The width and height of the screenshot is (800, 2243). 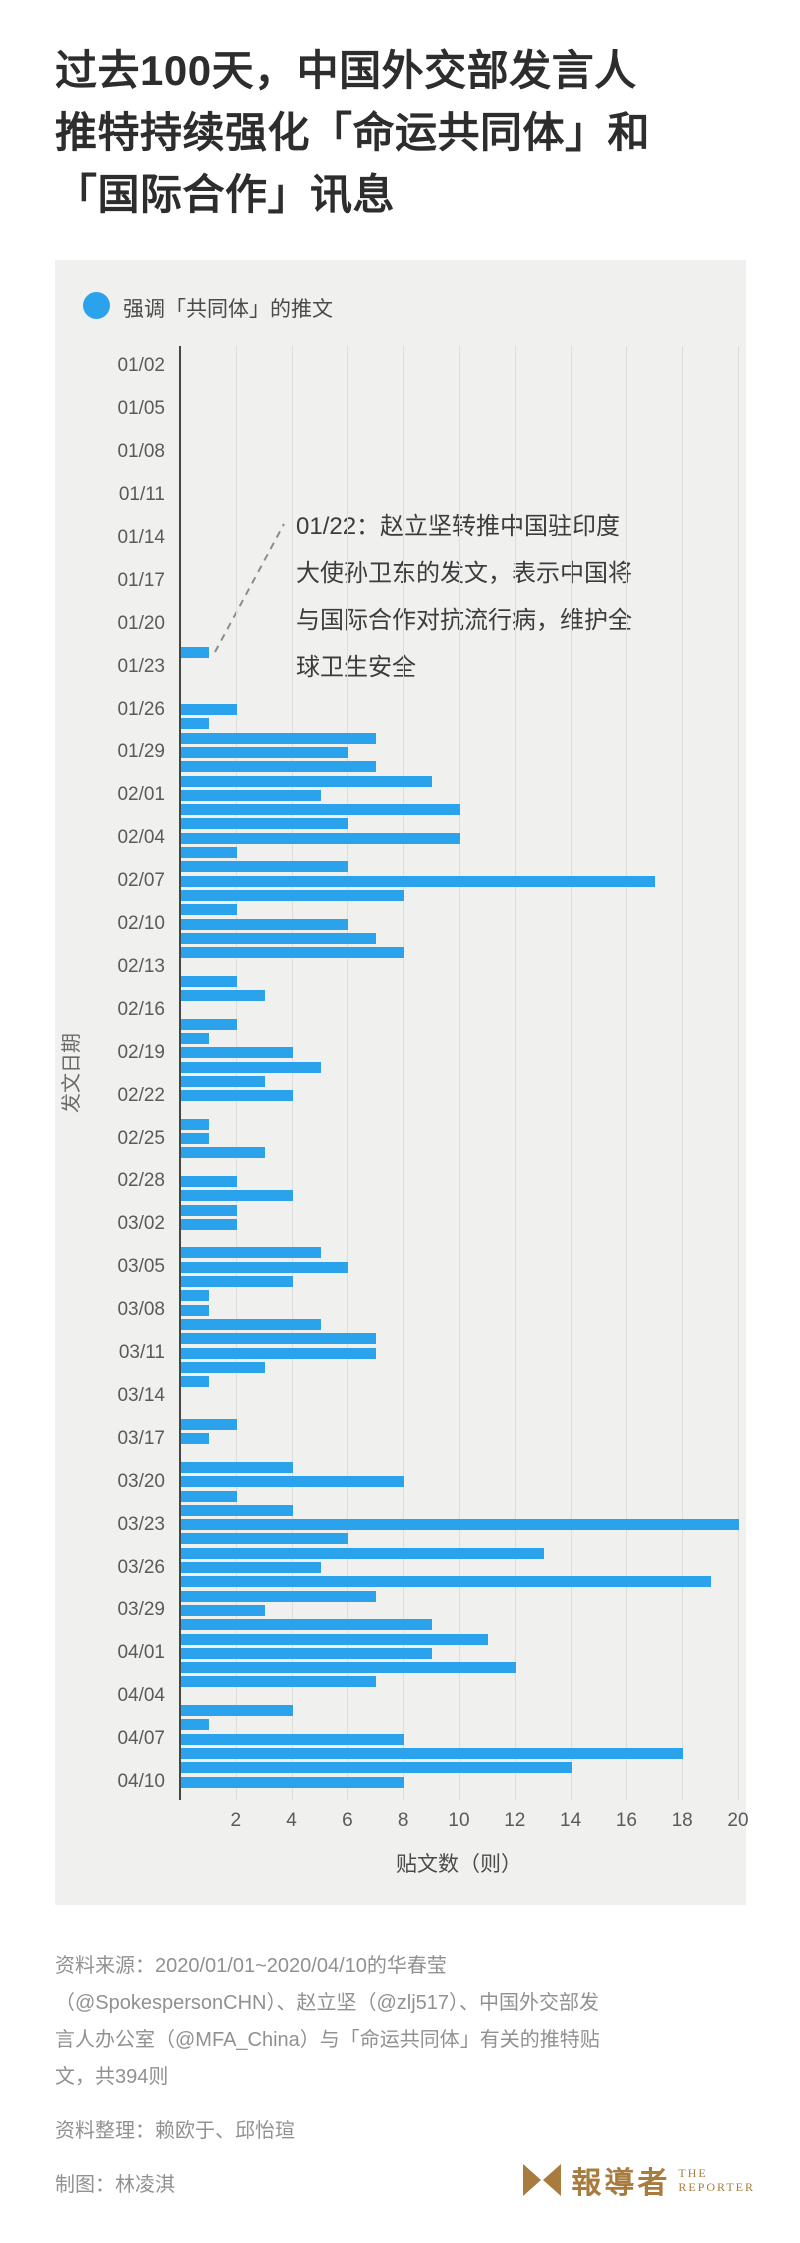 I want to click on y-tick-label: 02/16, so click(x=141, y=1009).